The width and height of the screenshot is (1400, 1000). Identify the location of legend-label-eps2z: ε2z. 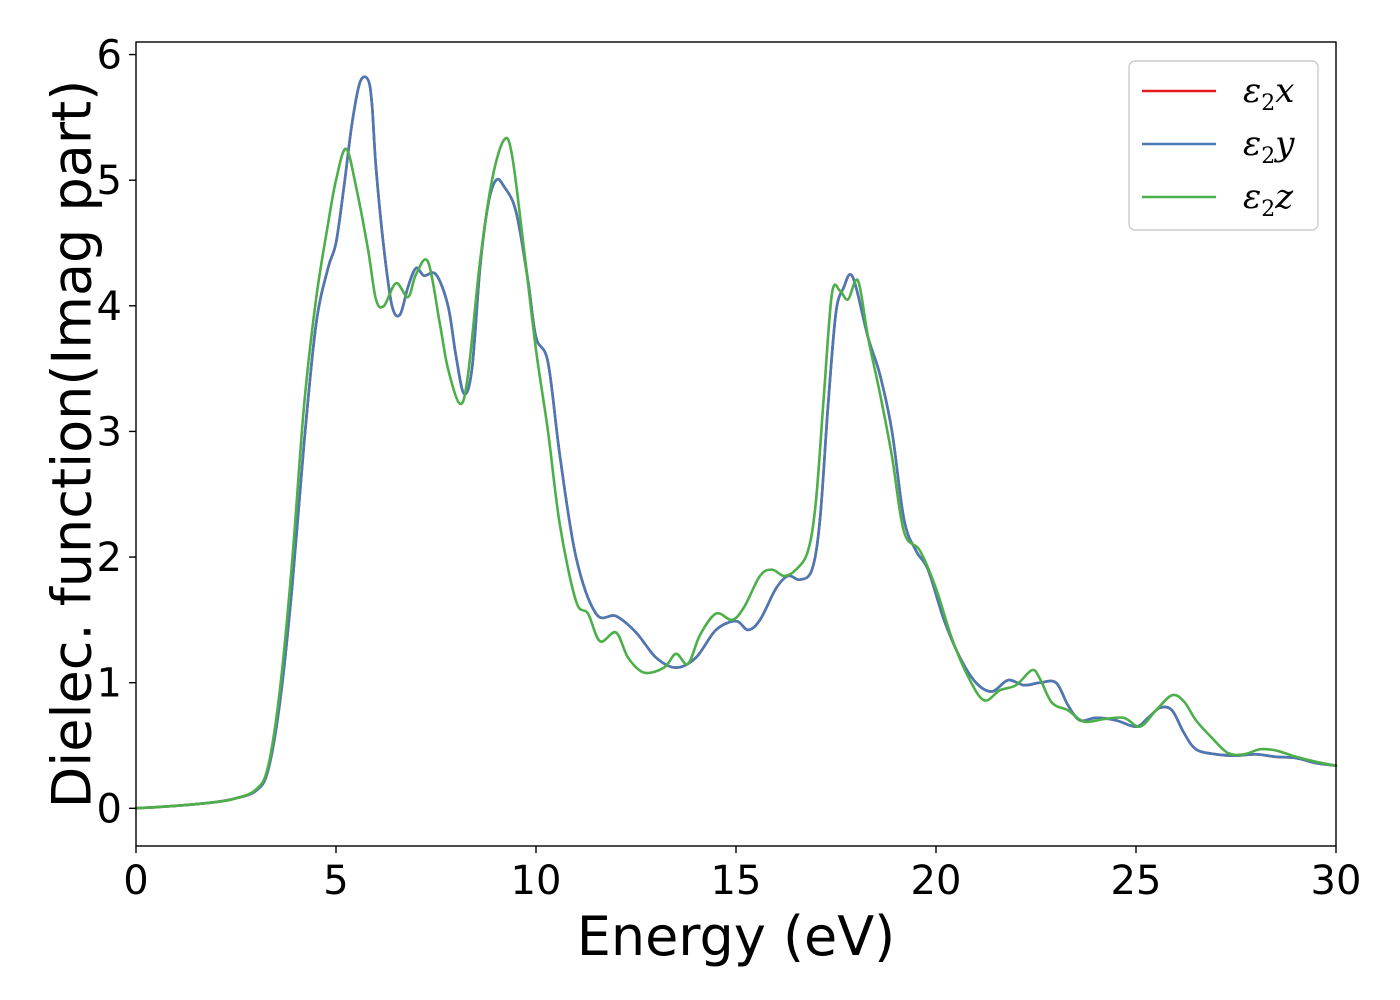
(1268, 199).